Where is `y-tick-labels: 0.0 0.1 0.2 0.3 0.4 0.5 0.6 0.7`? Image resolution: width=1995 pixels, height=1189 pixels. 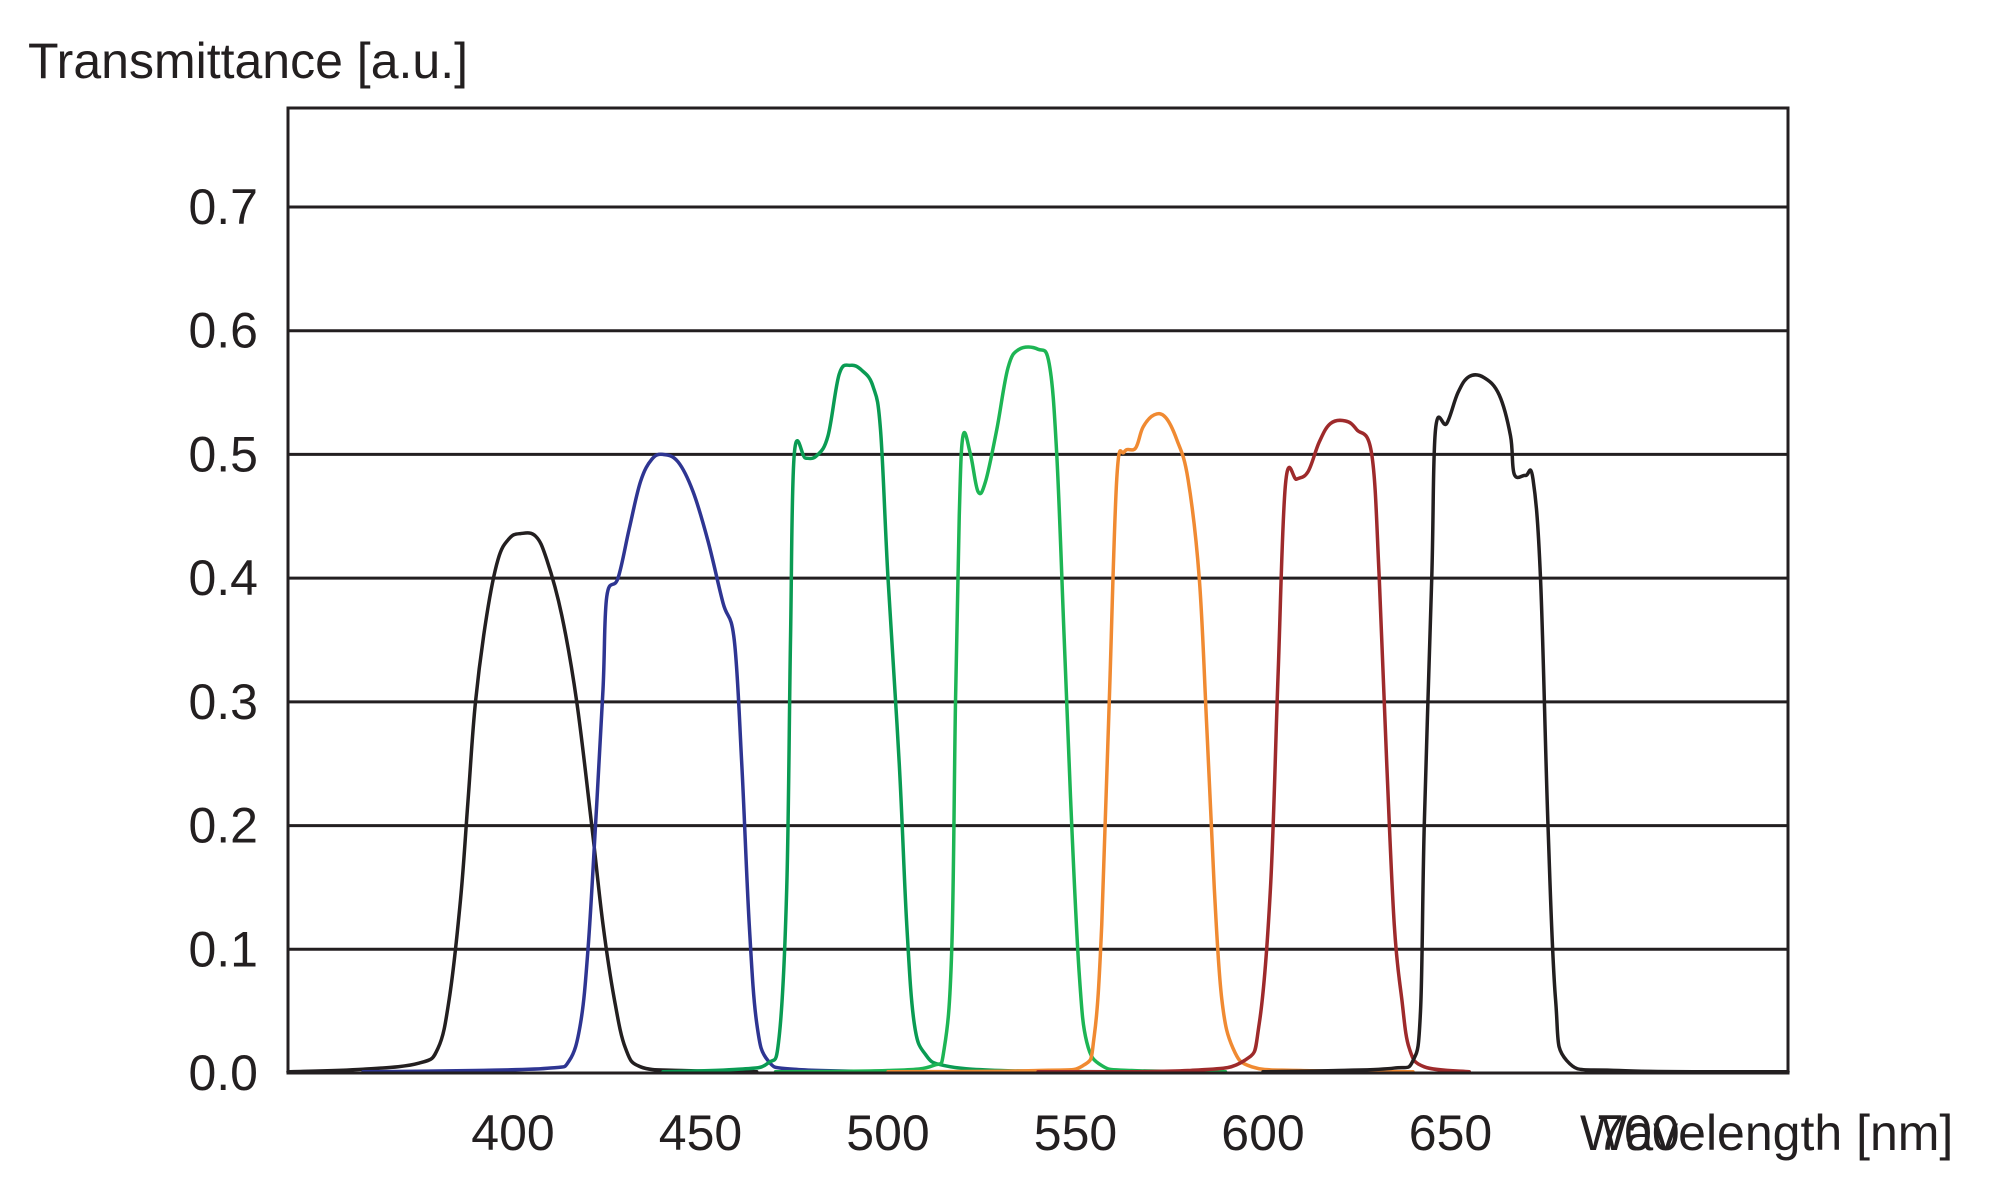 y-tick-labels: 0.0 0.1 0.2 0.3 0.4 0.5 0.6 0.7 is located at coordinates (223, 640).